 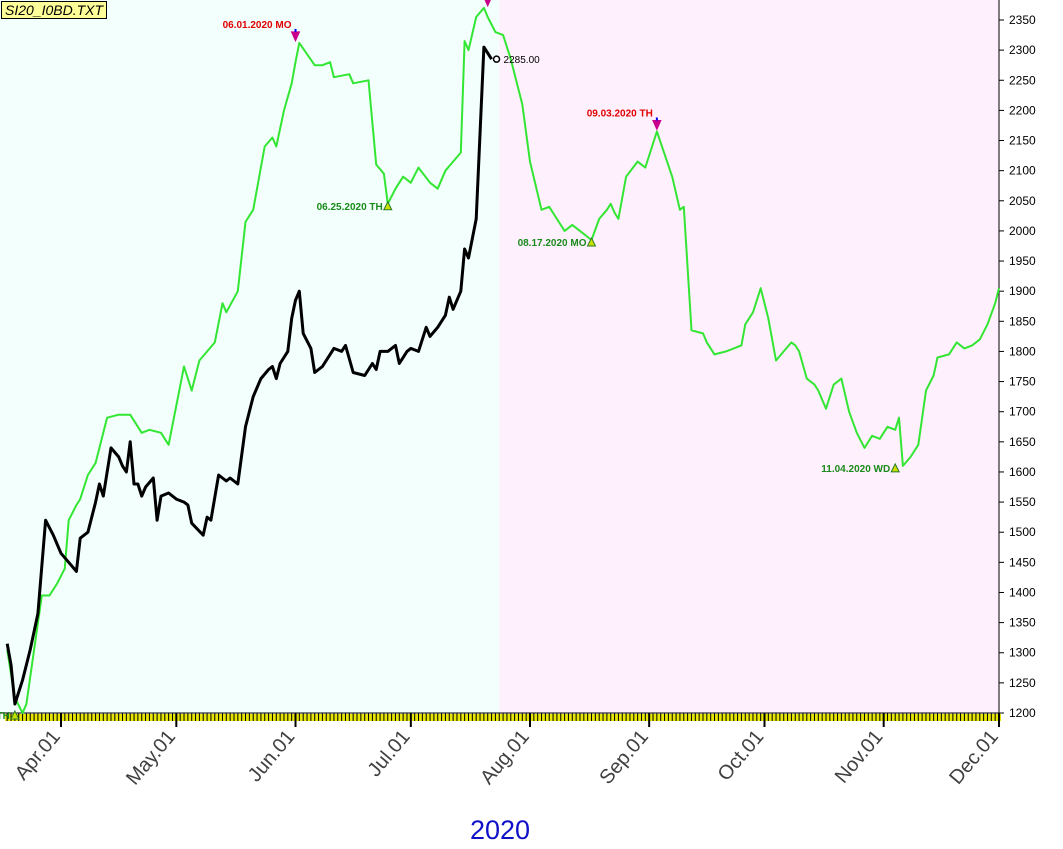 What do you see at coordinates (1022, 502) in the screenshot?
I see `y-tick-label: 1550` at bounding box center [1022, 502].